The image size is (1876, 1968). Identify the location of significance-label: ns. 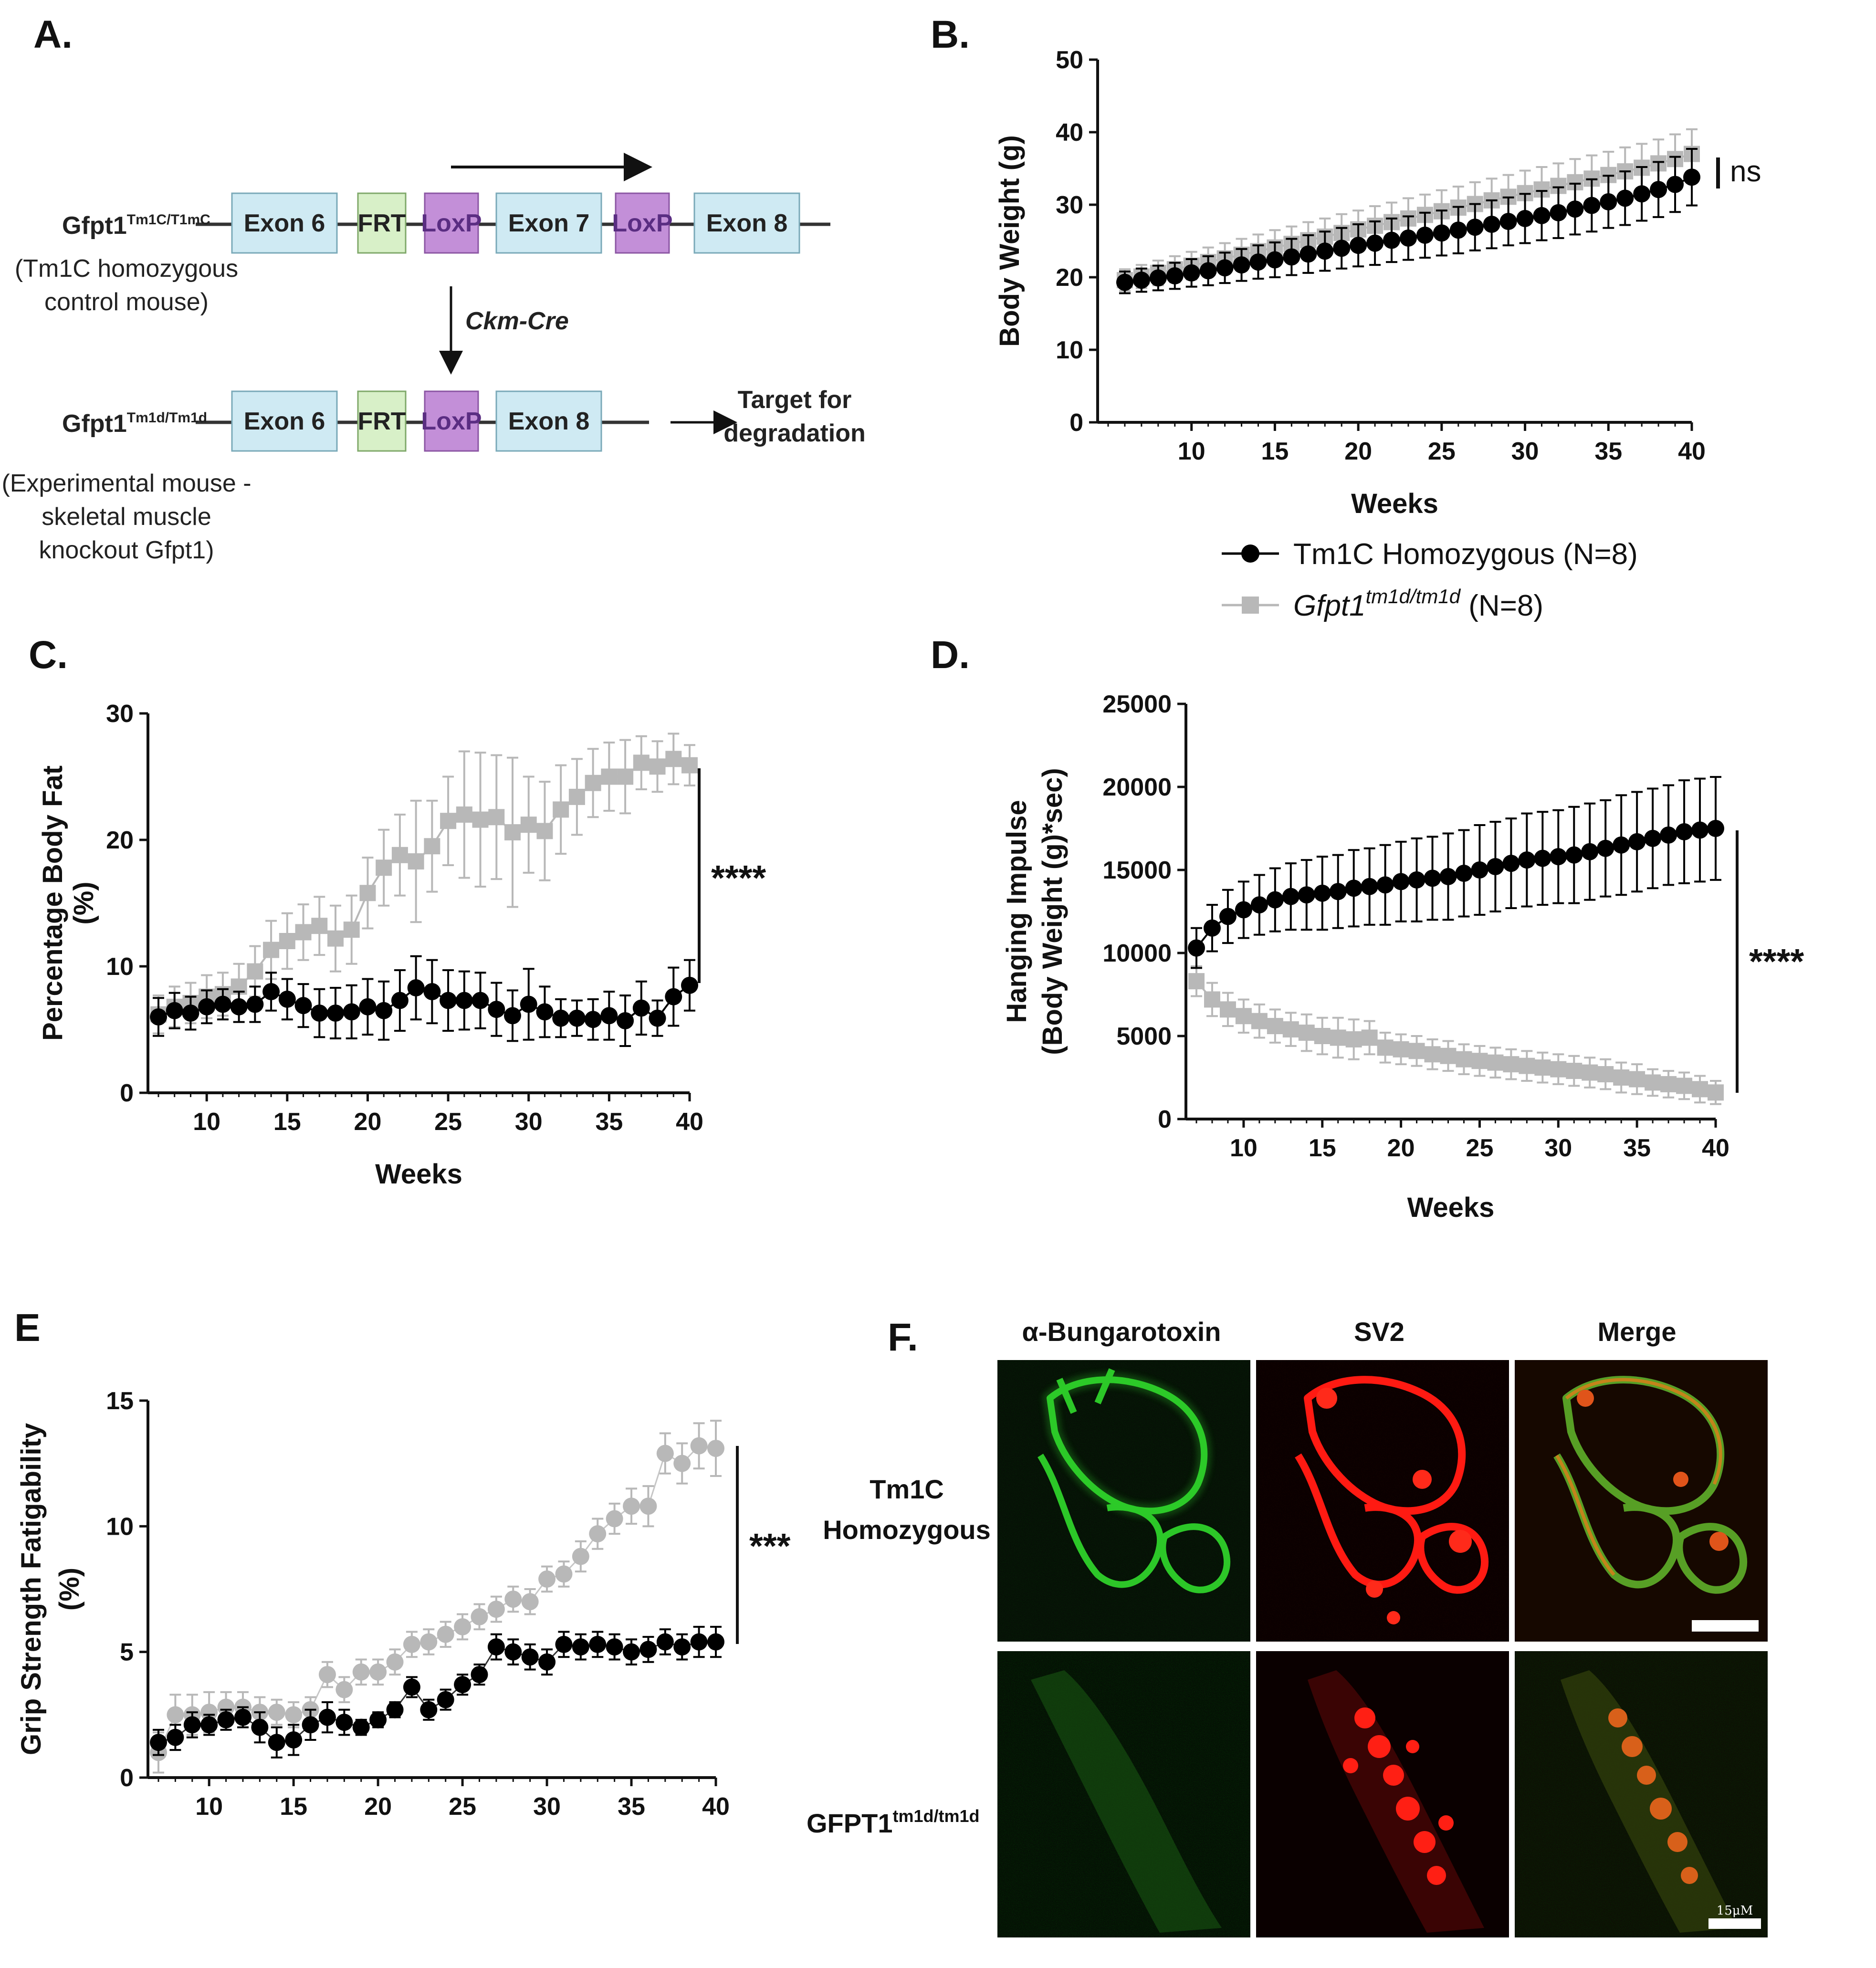
(1746, 172).